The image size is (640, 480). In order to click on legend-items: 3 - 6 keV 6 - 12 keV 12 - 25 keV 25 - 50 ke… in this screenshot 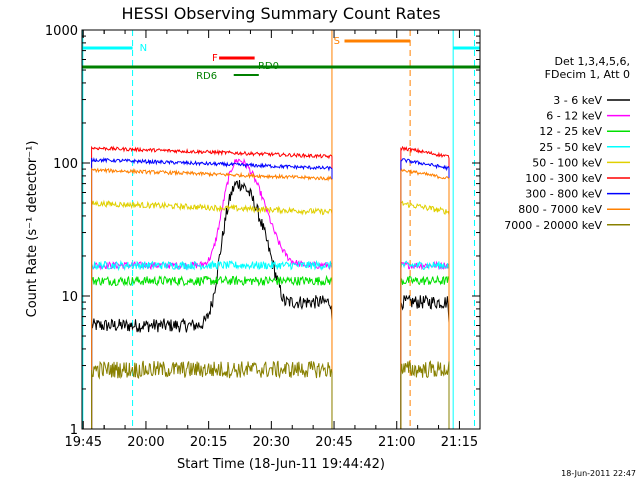, I will do `click(567, 163)`.